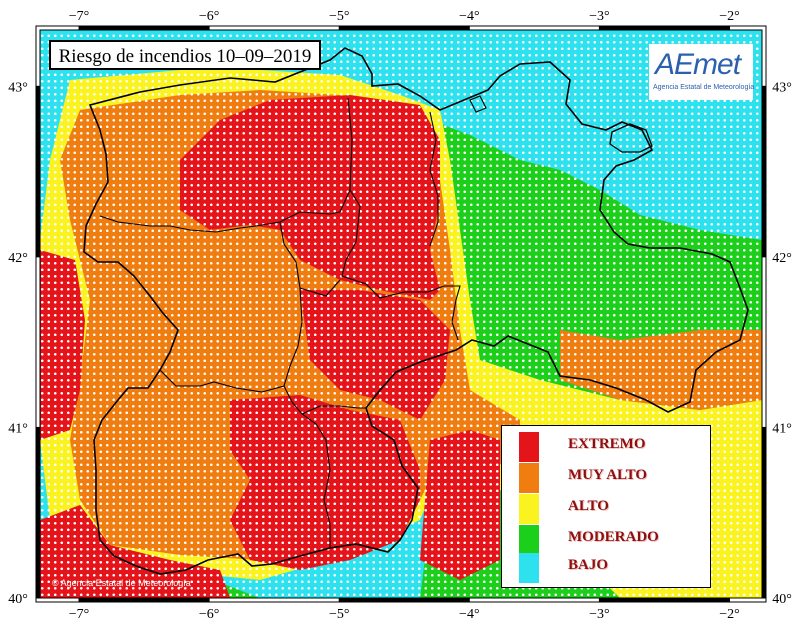 This screenshot has width=800, height=637. Describe the element at coordinates (529, 447) in the screenshot. I see `legend-swatch-extremo` at that location.